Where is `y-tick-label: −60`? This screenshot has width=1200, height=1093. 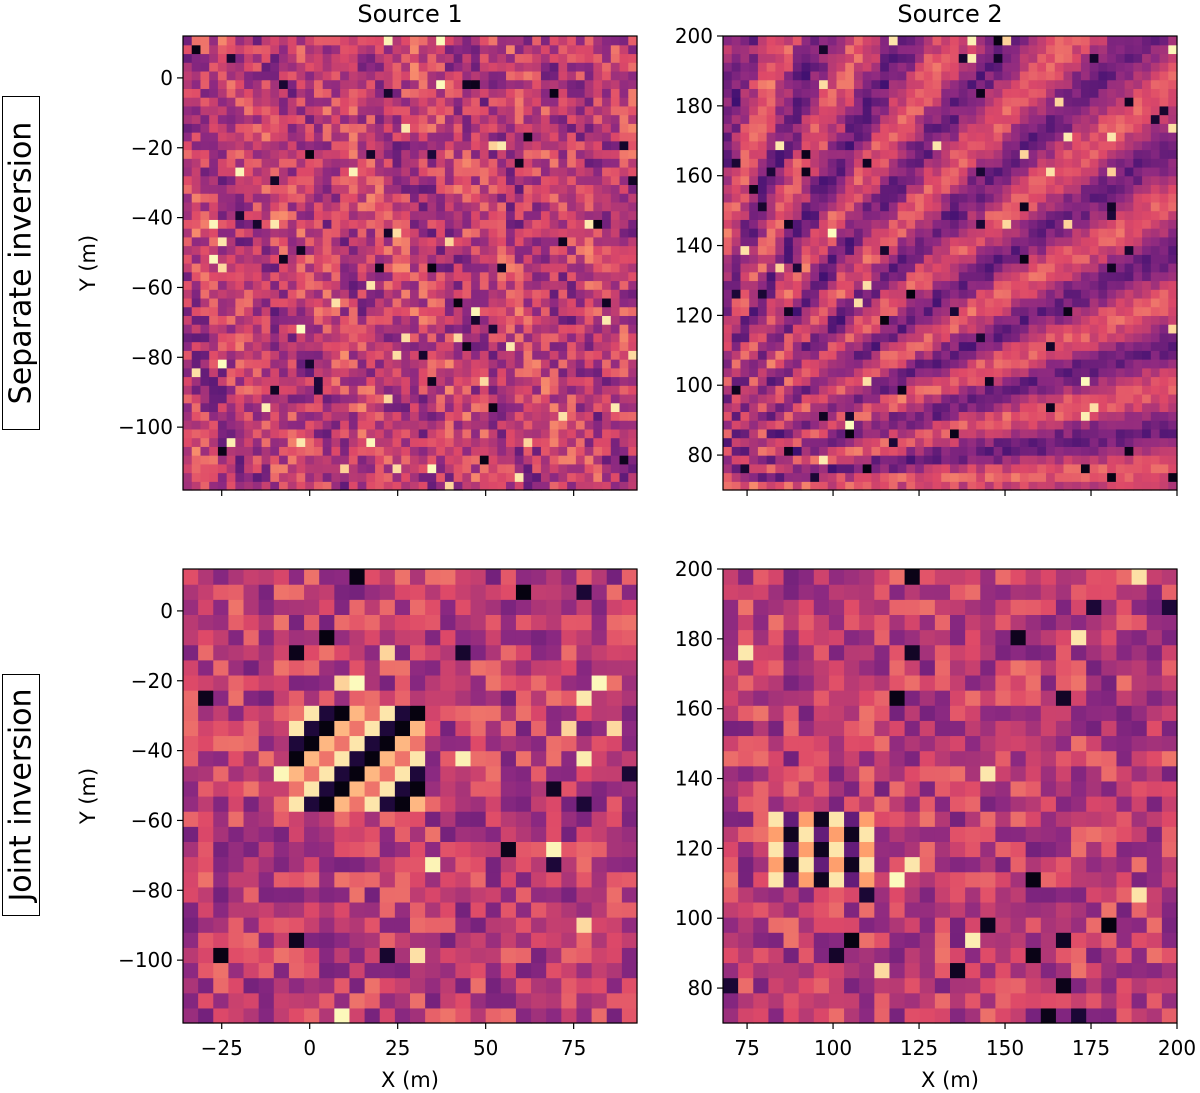
y-tick-label: −60 is located at coordinates (152, 287).